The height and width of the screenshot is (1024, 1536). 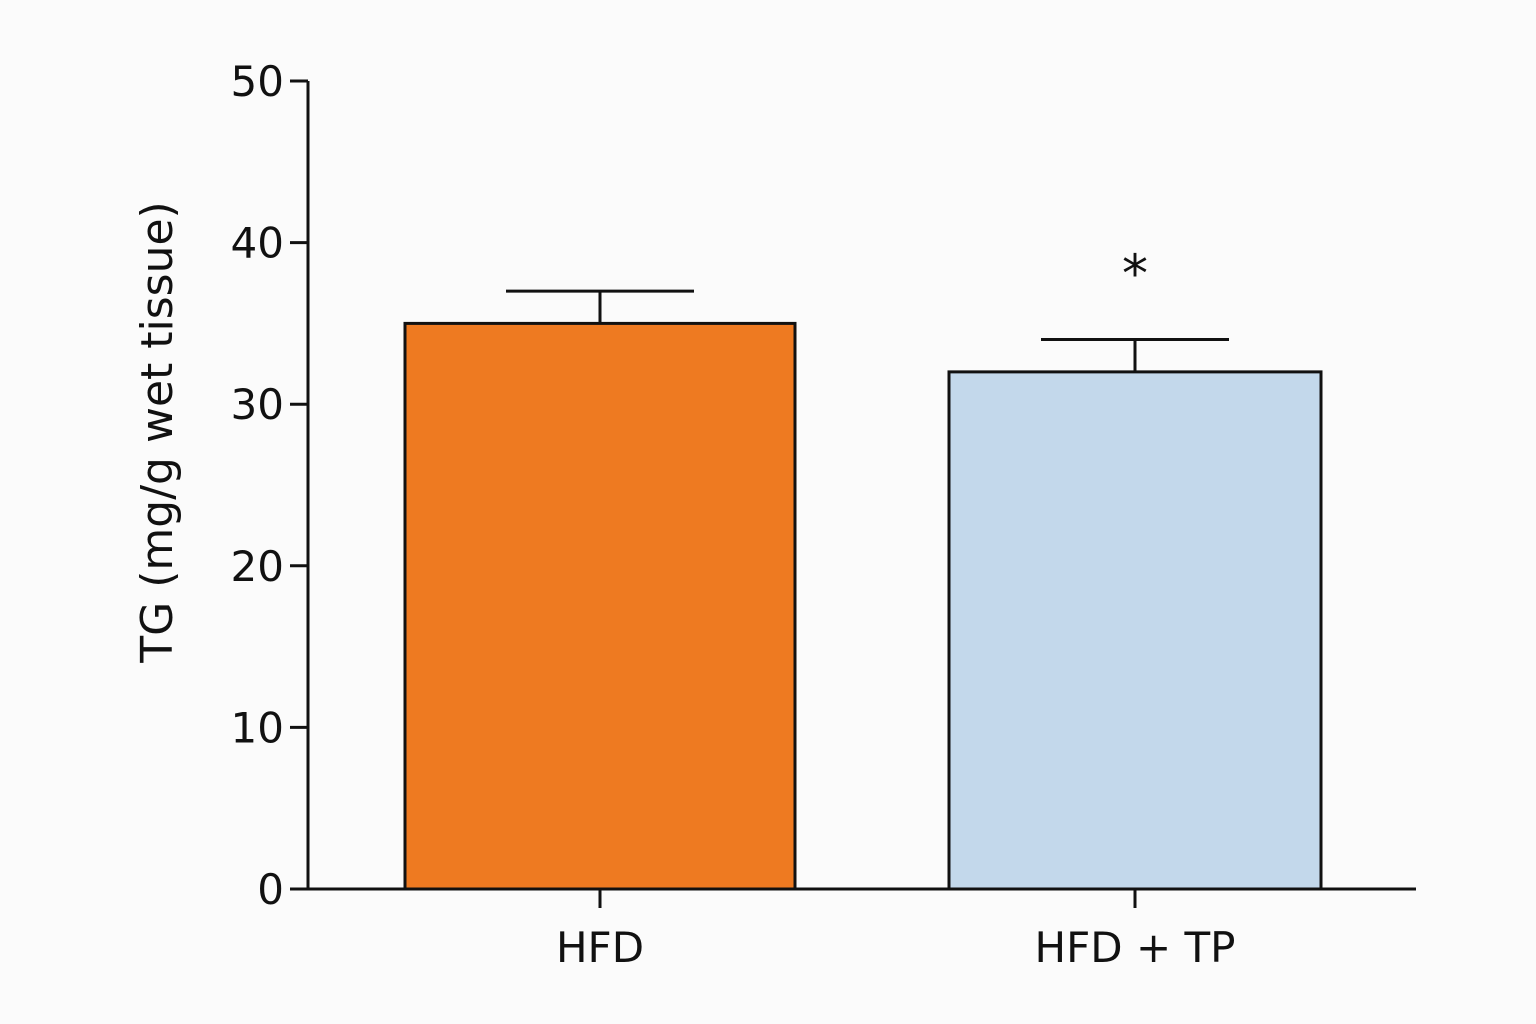 What do you see at coordinates (257, 243) in the screenshot?
I see `y-tick-label: 40` at bounding box center [257, 243].